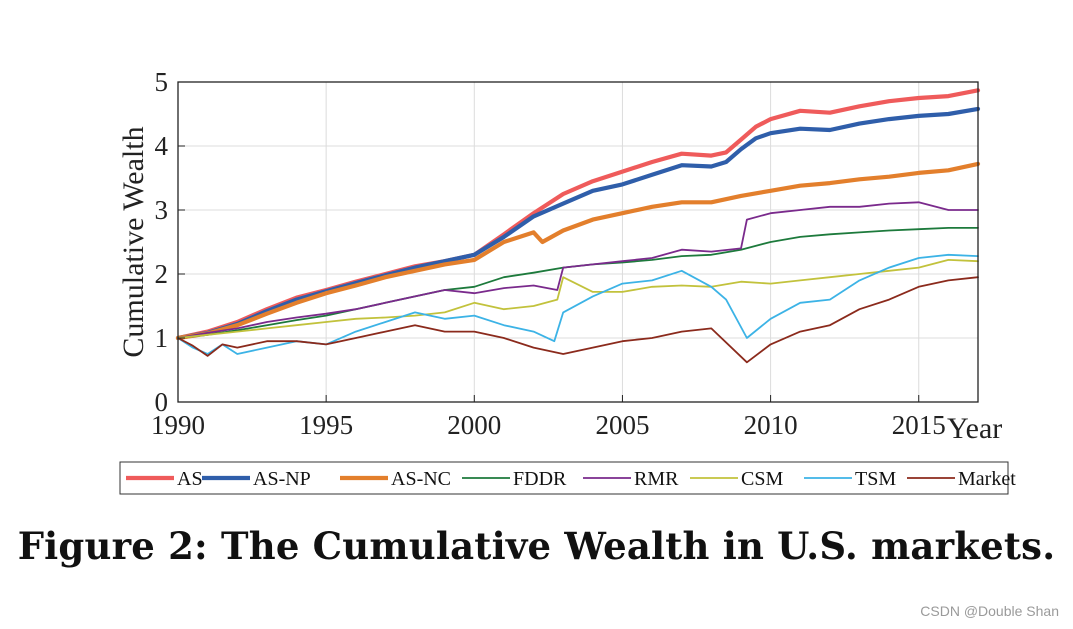  I want to click on y-tick-label: 1, so click(162, 338).